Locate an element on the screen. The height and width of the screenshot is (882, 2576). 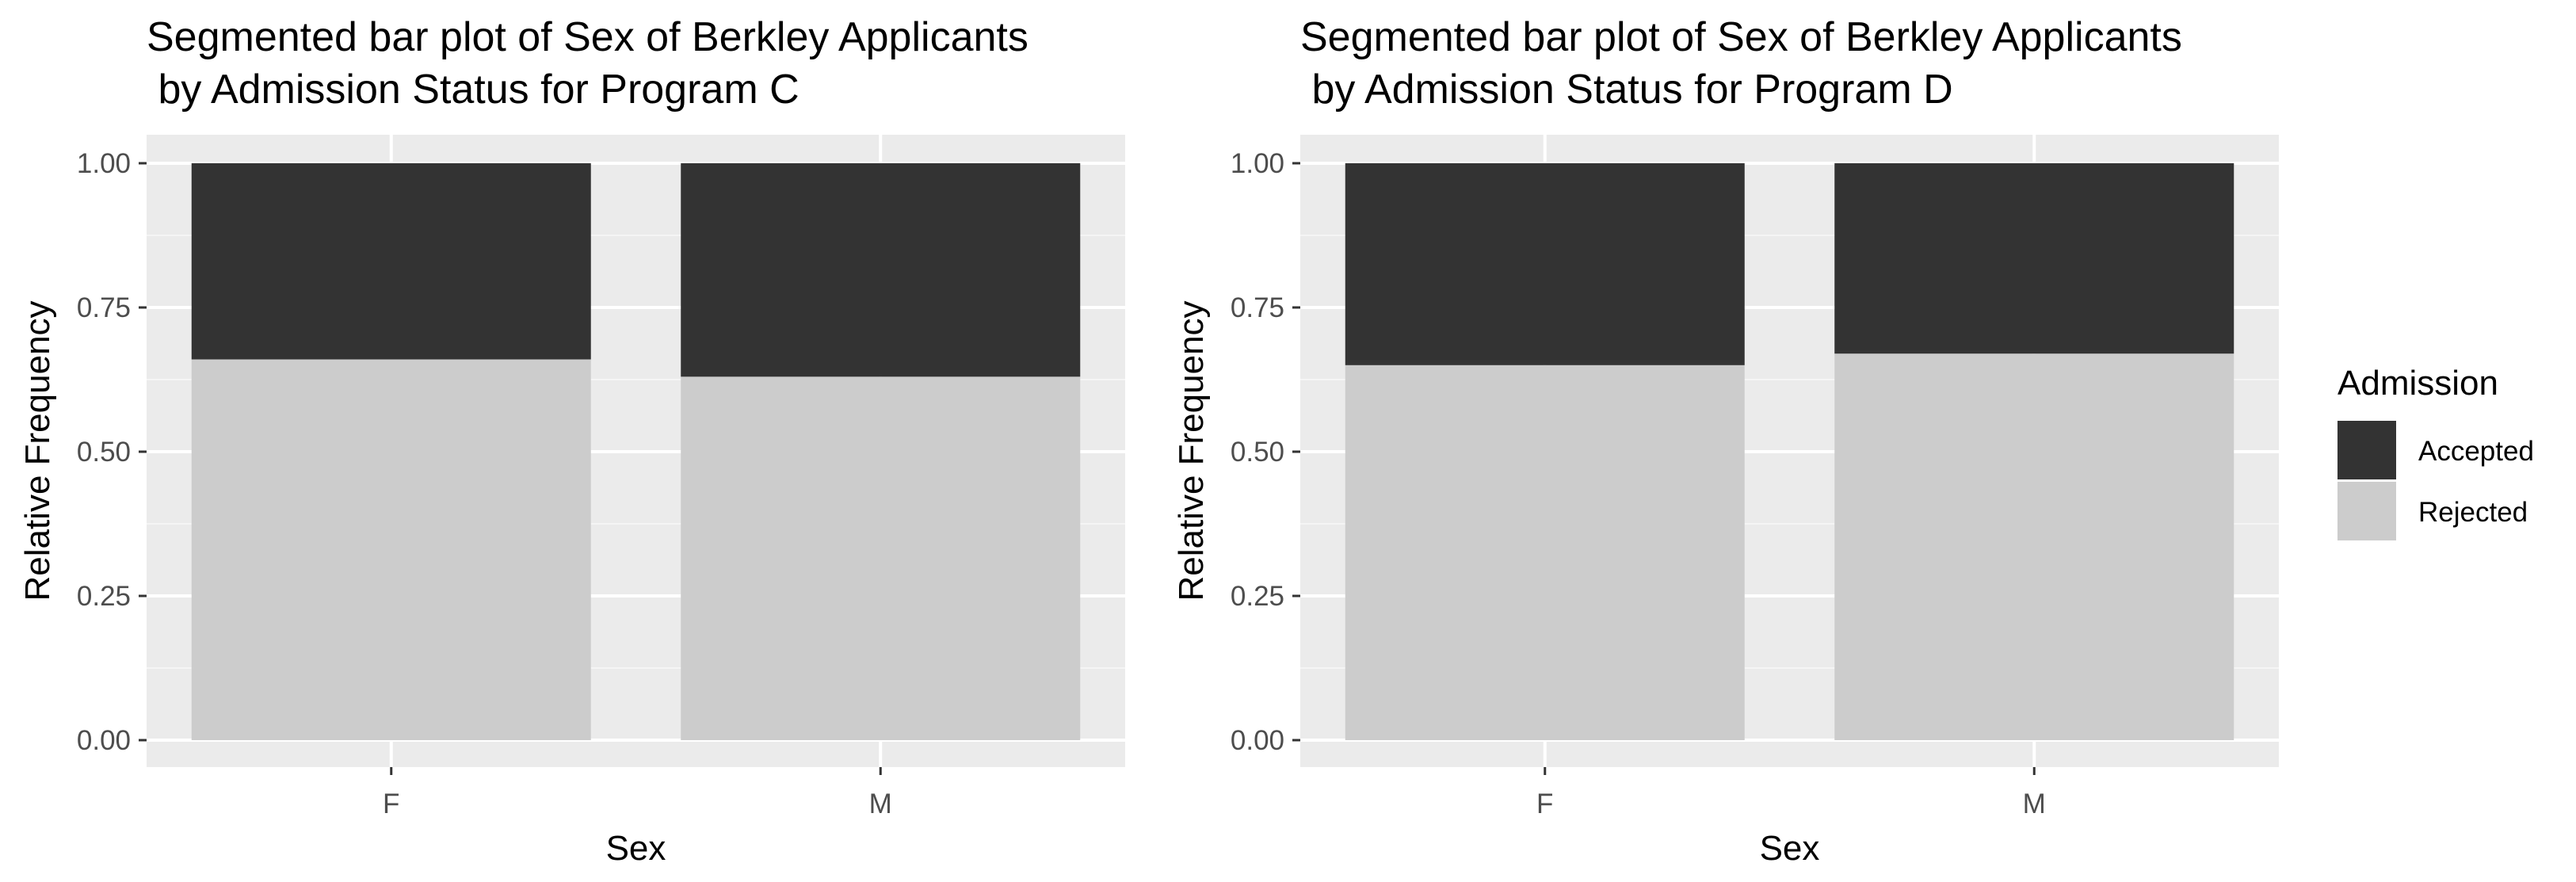
chart-title-line: by Admission Status for Program D is located at coordinates (1627, 90).